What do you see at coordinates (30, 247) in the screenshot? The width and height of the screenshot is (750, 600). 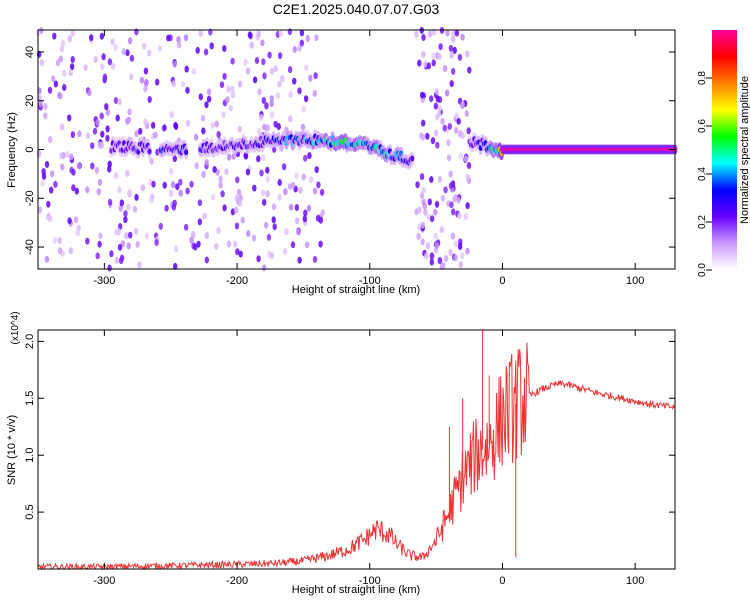 I see `spectrogram-y-tick-label: -40` at bounding box center [30, 247].